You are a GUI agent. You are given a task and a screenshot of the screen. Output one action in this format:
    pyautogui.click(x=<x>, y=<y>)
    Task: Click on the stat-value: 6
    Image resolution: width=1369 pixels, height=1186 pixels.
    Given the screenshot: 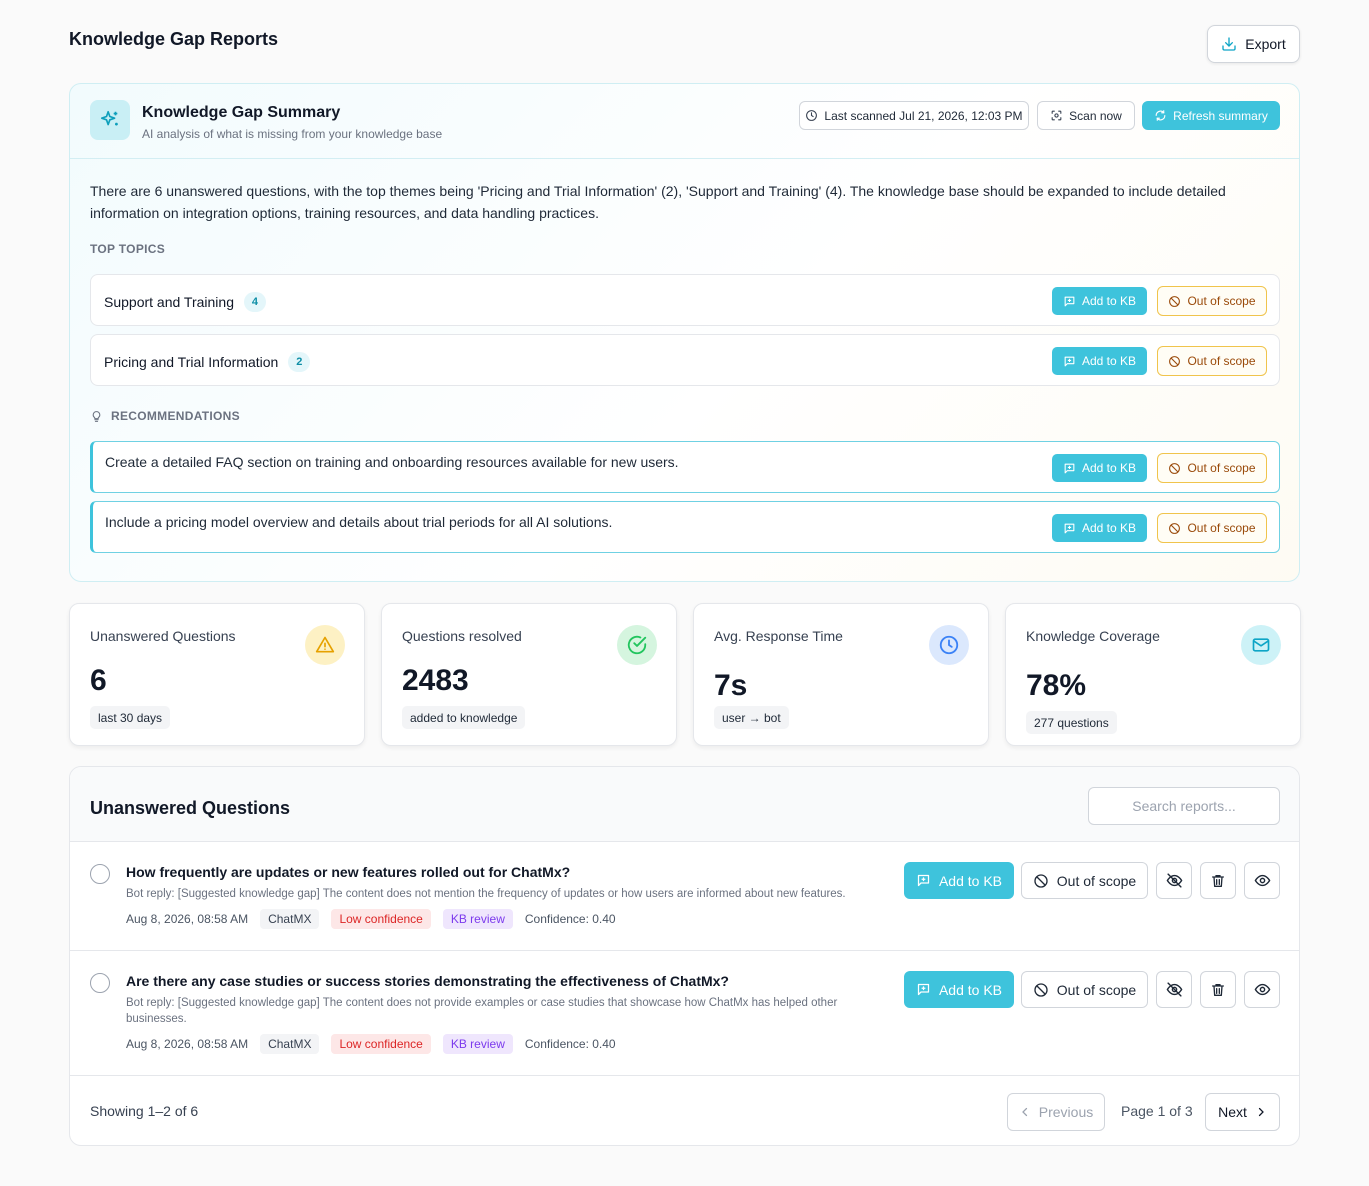 What is the action you would take?
    pyautogui.click(x=98, y=680)
    